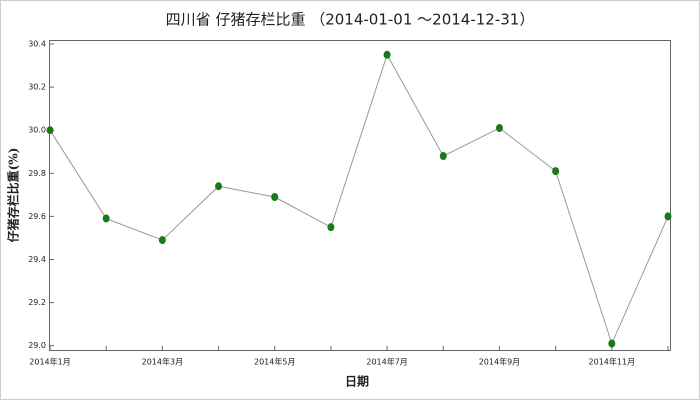 This screenshot has width=700, height=400. What do you see at coordinates (612, 362) in the screenshot?
I see `x-tick-label: 2014年11月` at bounding box center [612, 362].